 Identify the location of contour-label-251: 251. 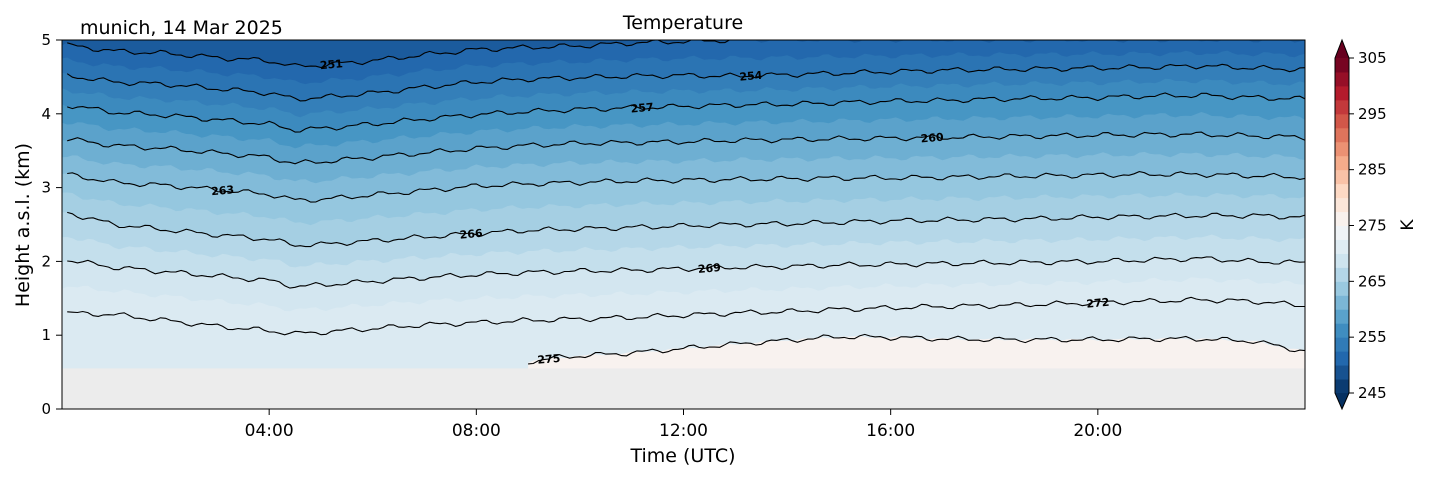
(331, 64).